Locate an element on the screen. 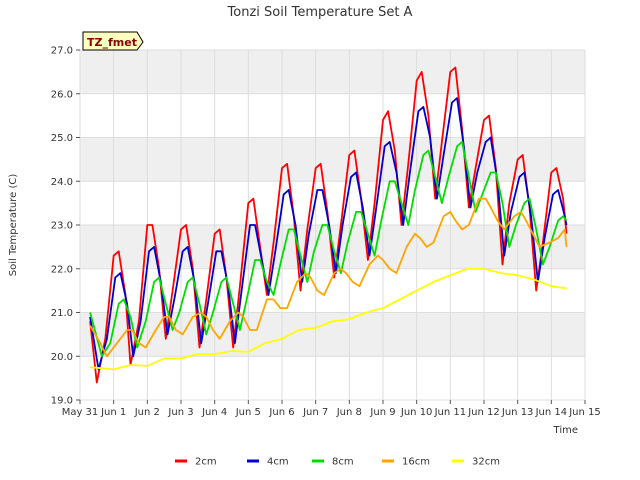  x-tick-label-13: Jun 13 is located at coordinates (517, 412).